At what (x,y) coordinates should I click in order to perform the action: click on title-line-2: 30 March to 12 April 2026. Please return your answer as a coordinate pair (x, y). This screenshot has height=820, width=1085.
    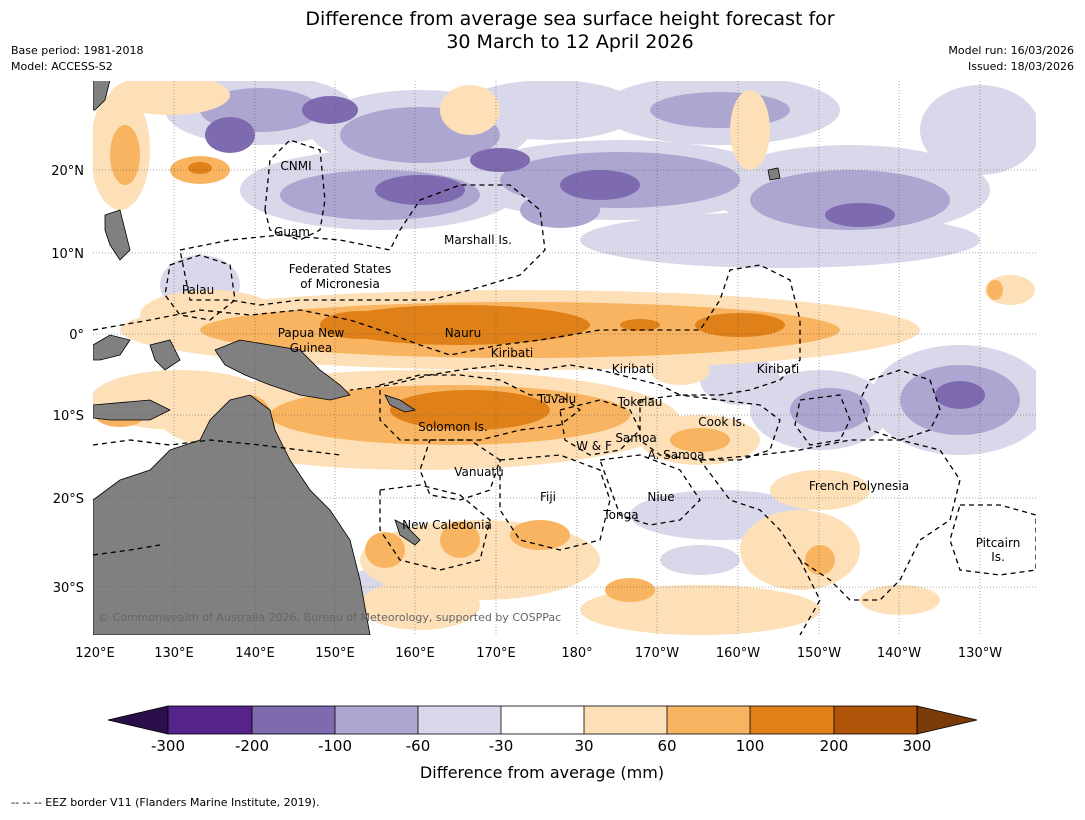
    Looking at the image, I should click on (570, 42).